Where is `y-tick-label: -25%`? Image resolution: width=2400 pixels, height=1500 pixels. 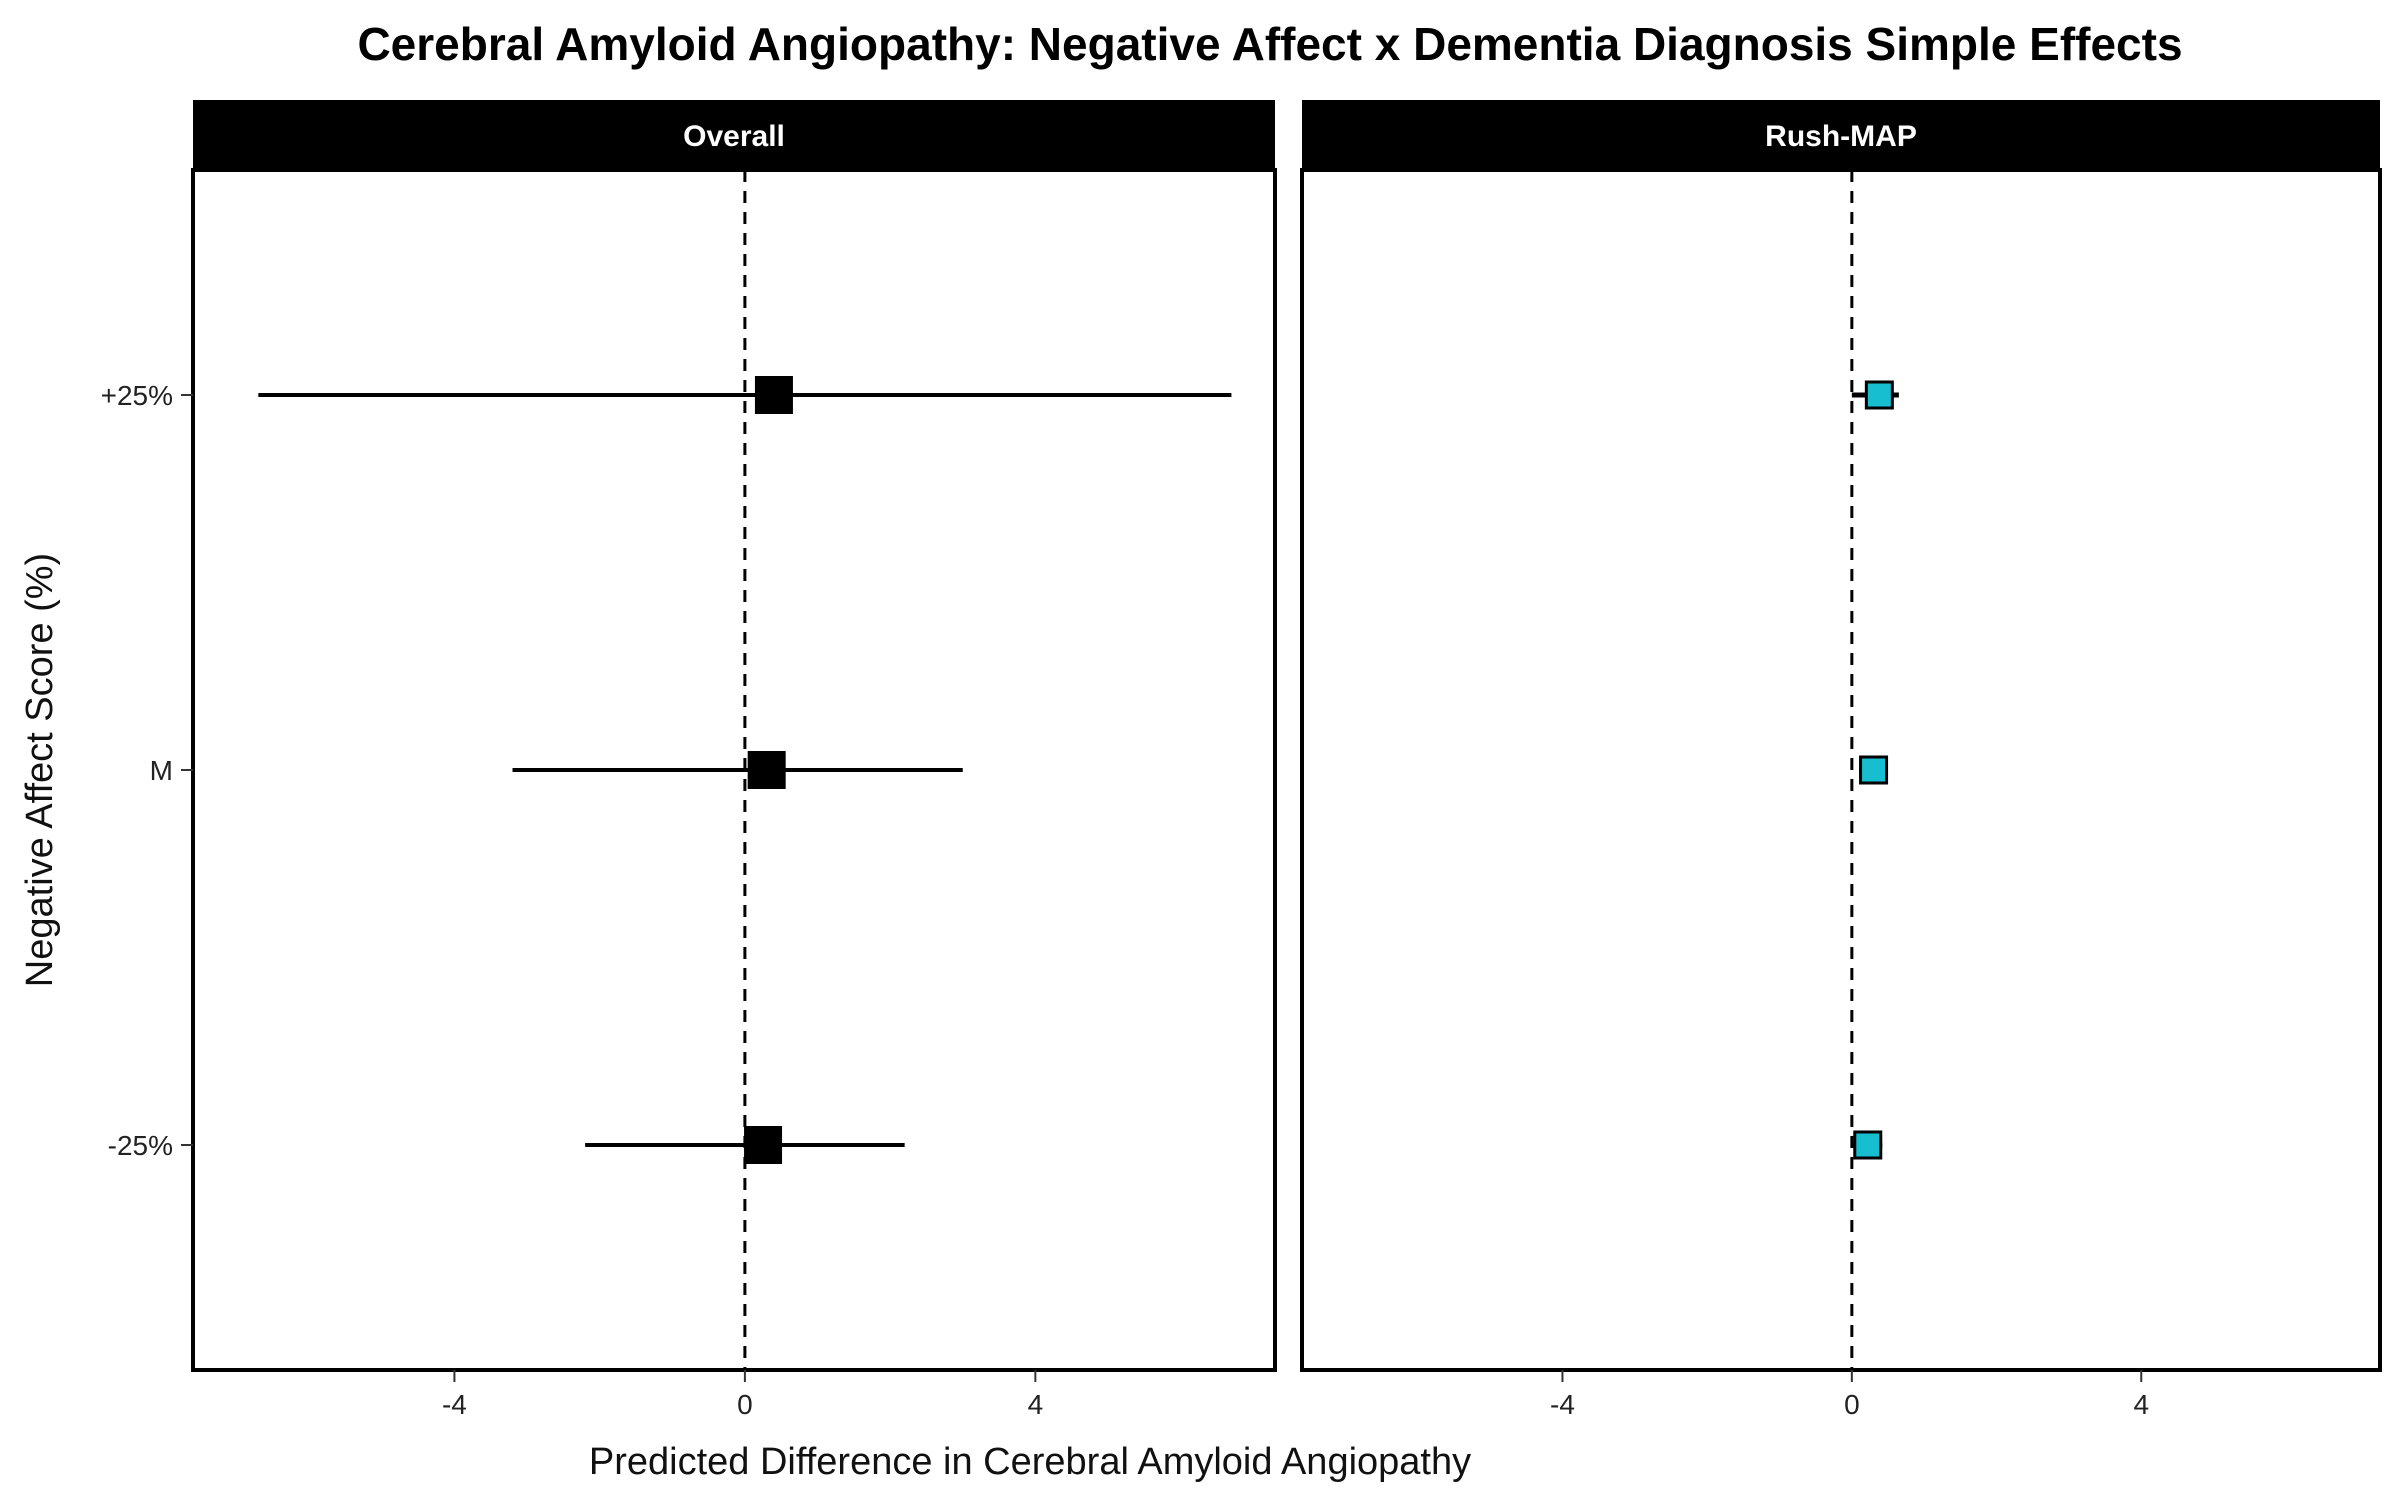 y-tick-label: -25% is located at coordinates (140, 1145).